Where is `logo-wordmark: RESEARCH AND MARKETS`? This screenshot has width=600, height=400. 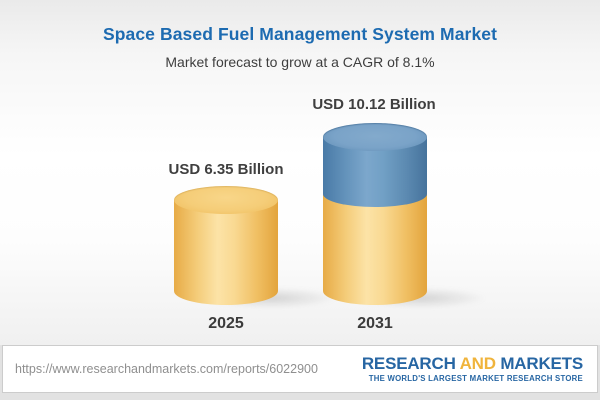
logo-wordmark: RESEARCH AND MARKETS is located at coordinates (472, 364).